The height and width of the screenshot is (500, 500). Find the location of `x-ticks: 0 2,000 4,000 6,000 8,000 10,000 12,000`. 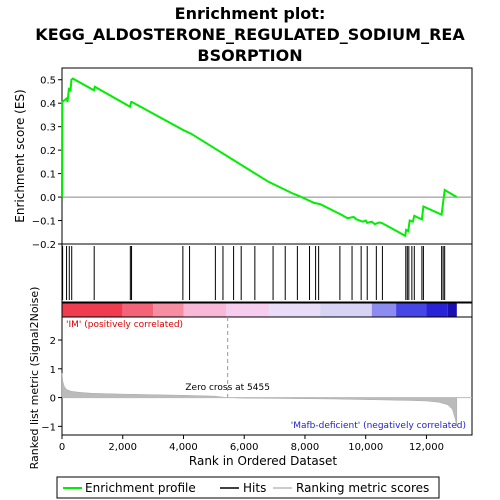

x-ticks: 0 2,000 4,000 6,000 8,000 10,000 12,000 is located at coordinates (251, 444).